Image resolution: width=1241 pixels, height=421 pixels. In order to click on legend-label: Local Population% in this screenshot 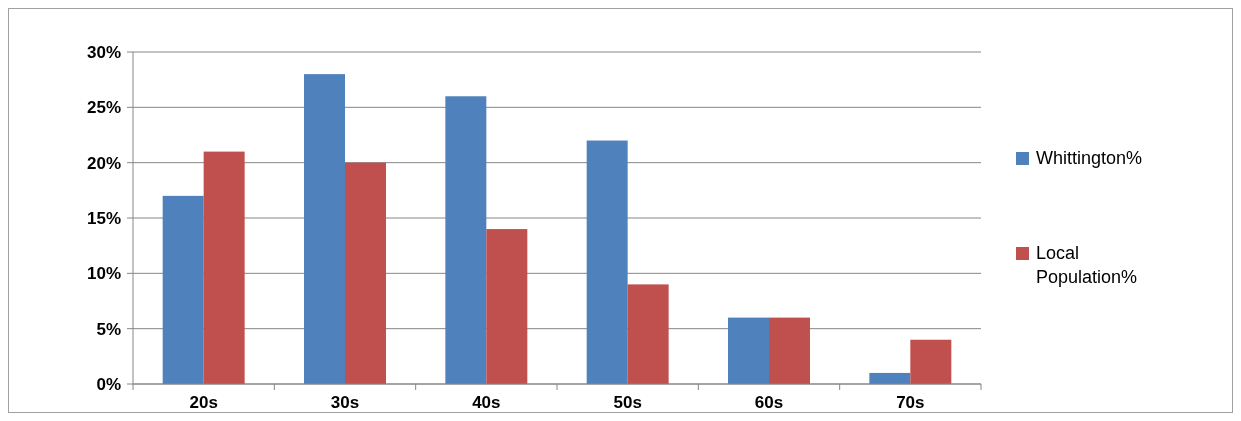, I will do `click(1087, 265)`.